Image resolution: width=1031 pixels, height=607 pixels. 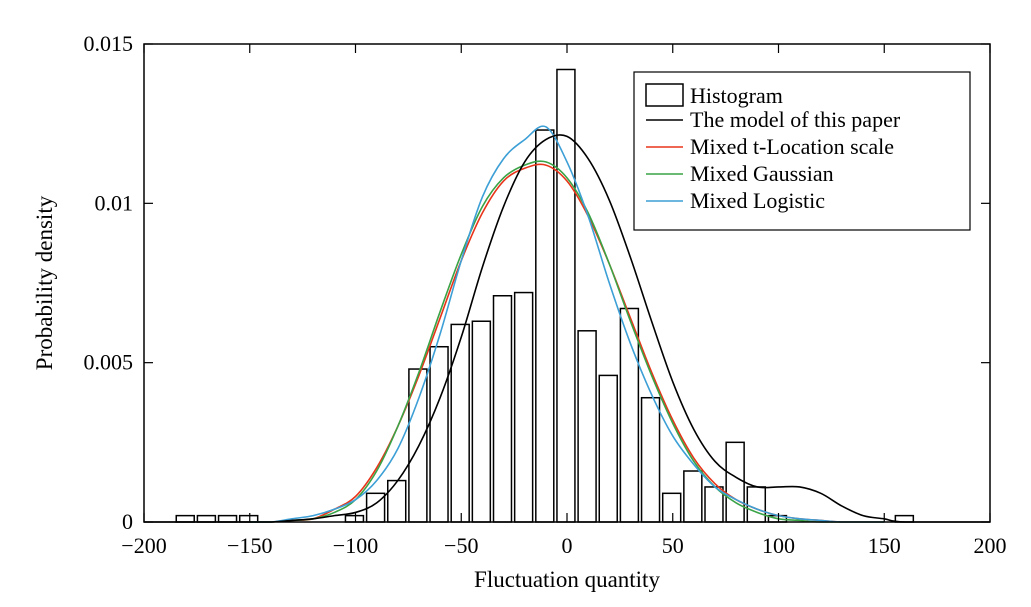 I want to click on y-tick-label: 0, so click(x=127, y=521).